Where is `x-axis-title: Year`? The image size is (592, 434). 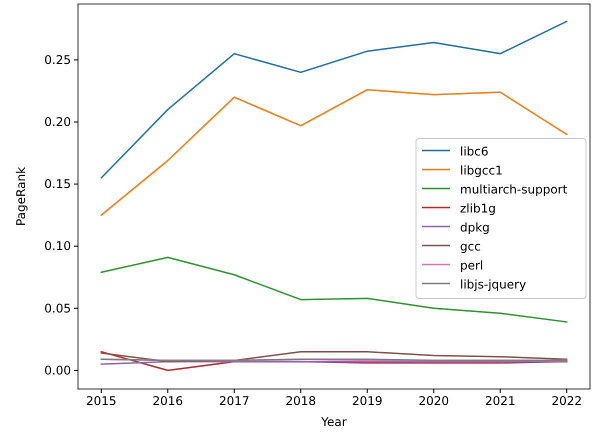
x-axis-title: Year is located at coordinates (333, 422).